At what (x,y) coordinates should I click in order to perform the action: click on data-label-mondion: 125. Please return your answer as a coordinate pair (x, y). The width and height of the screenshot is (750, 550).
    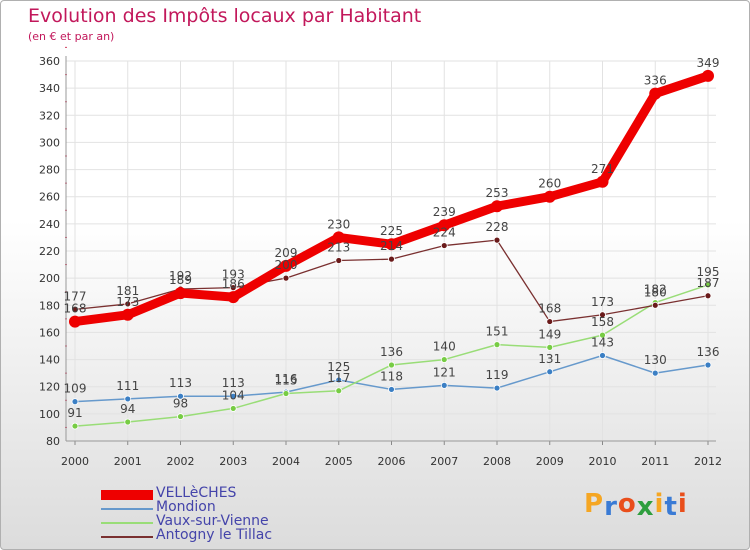
    Looking at the image, I should click on (338, 367).